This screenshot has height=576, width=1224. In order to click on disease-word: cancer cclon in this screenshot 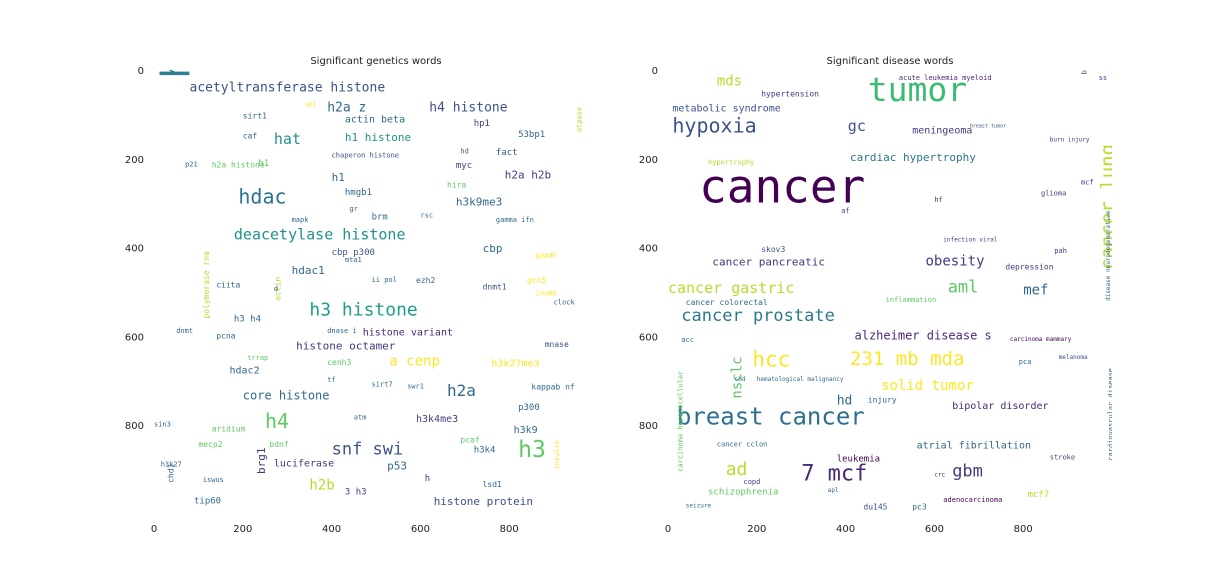, I will do `click(742, 444)`.